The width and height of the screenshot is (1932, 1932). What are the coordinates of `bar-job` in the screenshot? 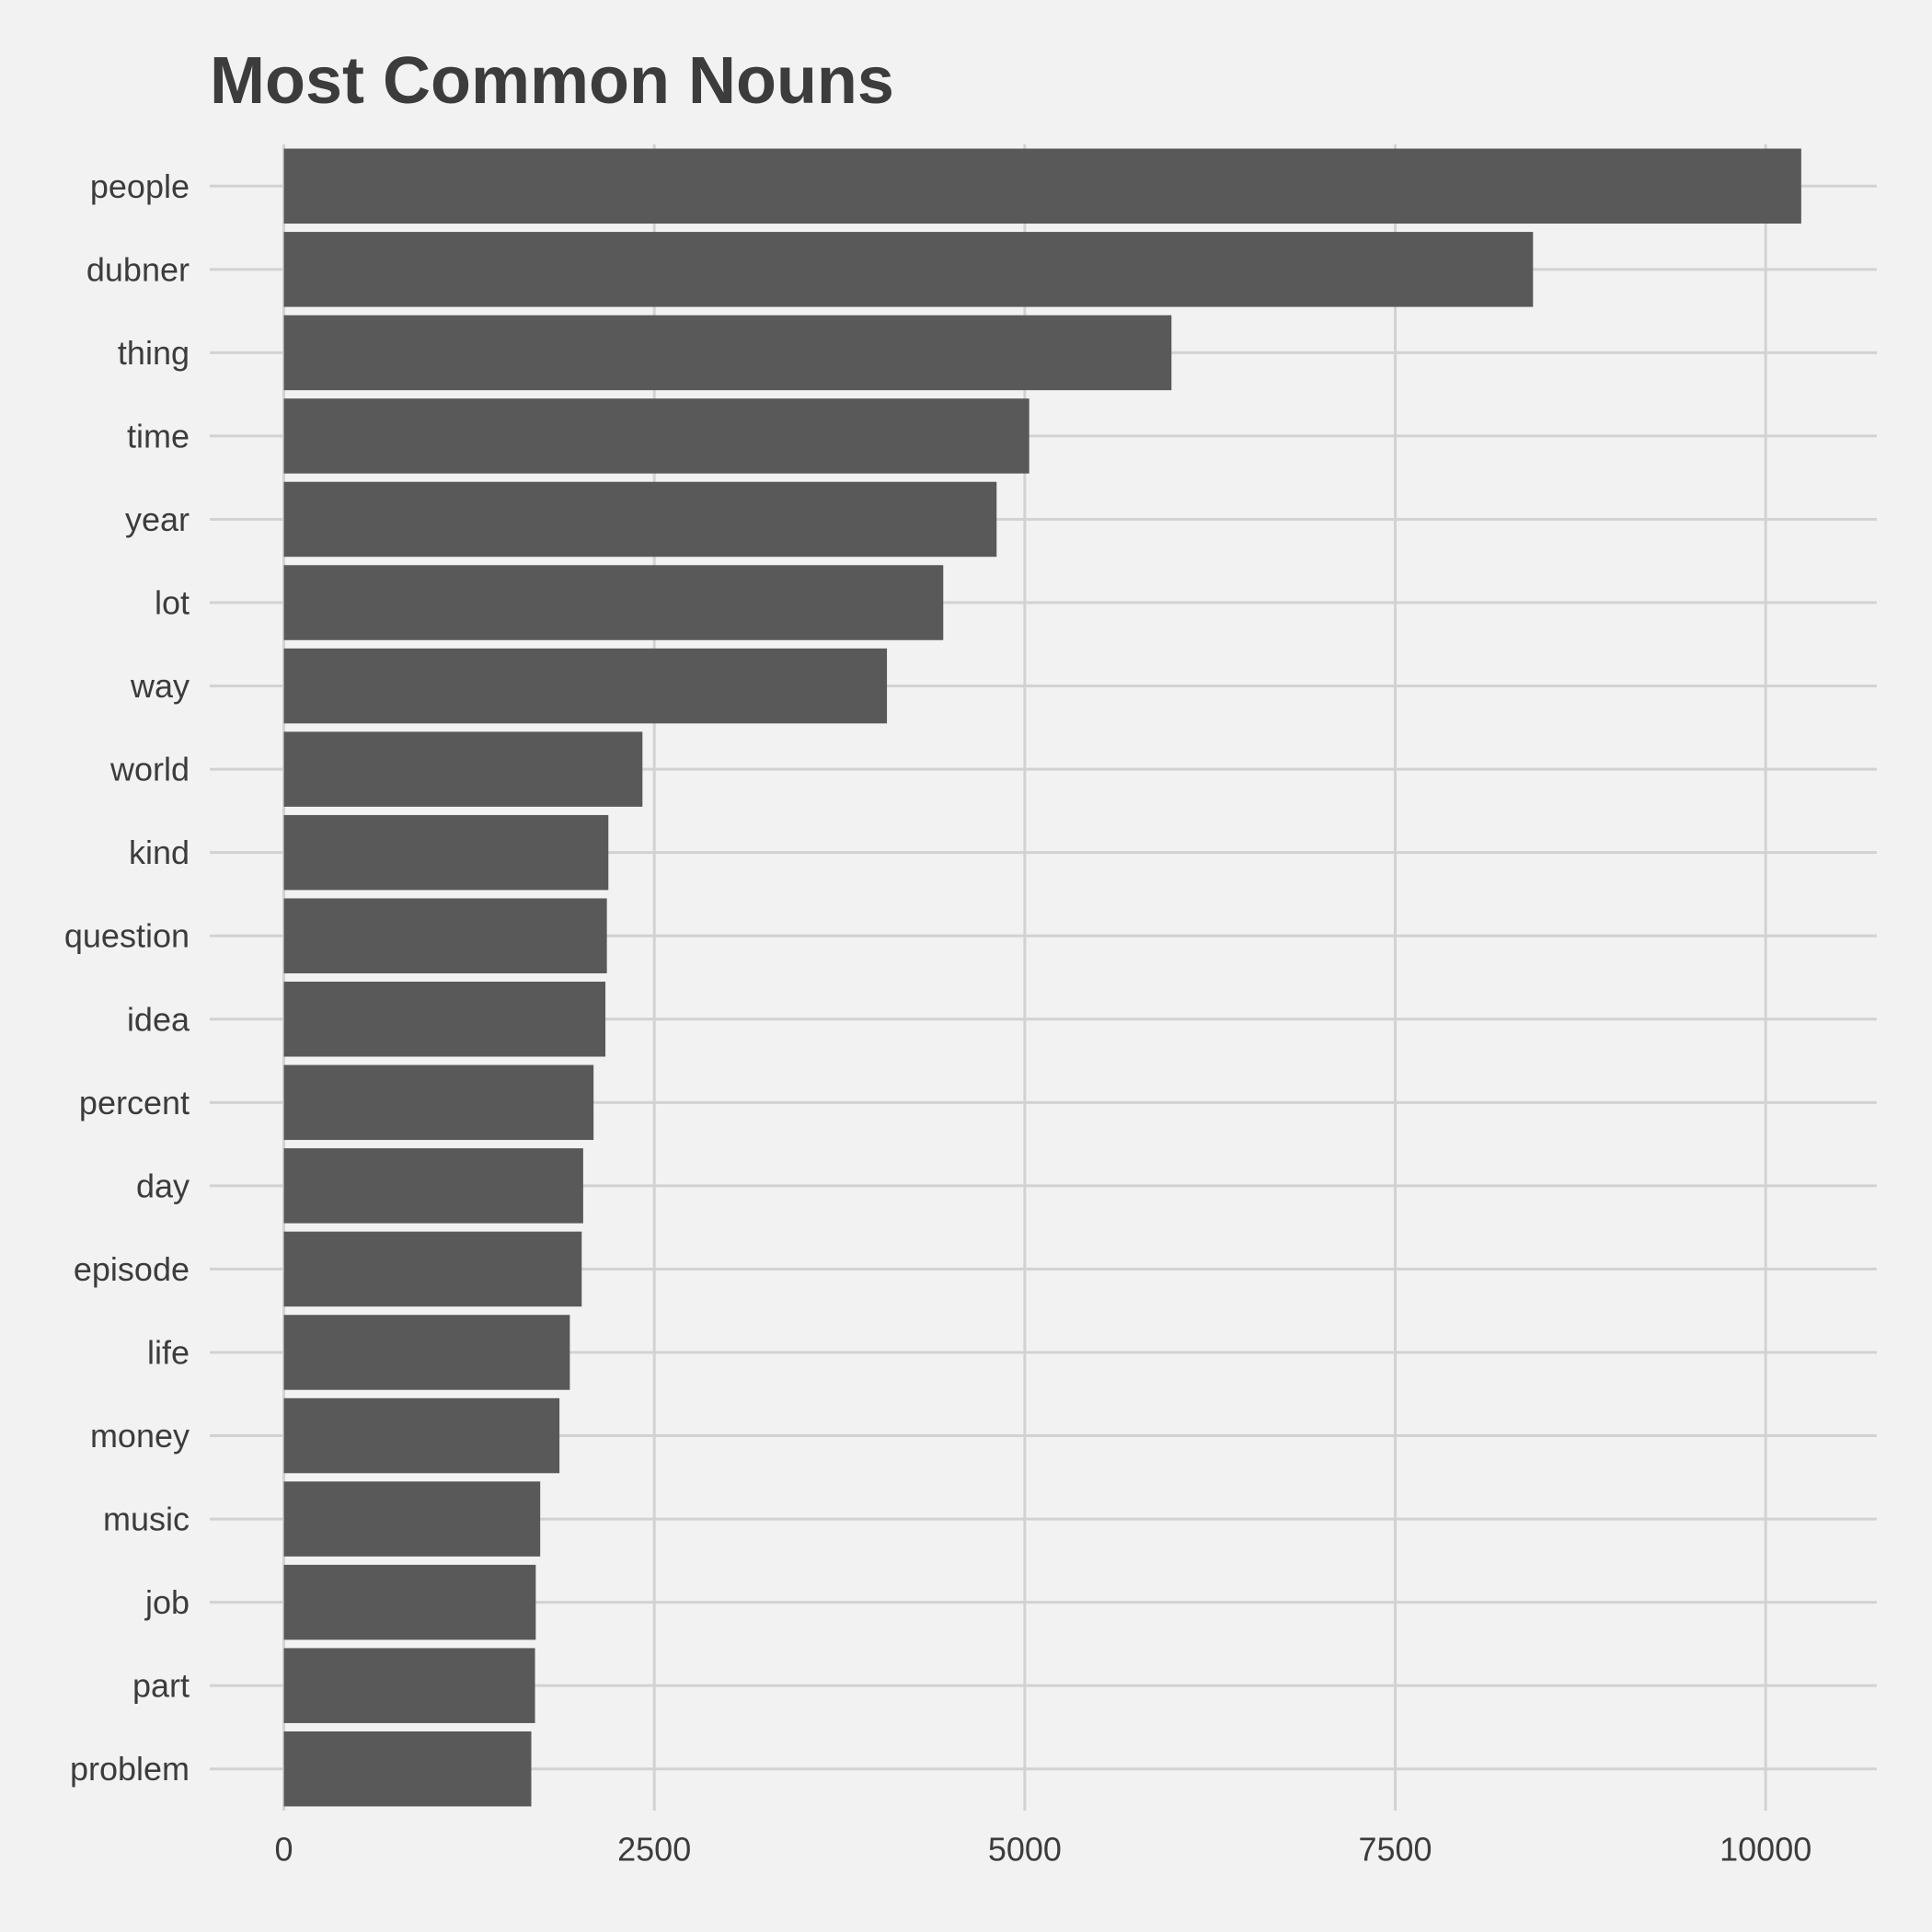 It's located at (409, 1602).